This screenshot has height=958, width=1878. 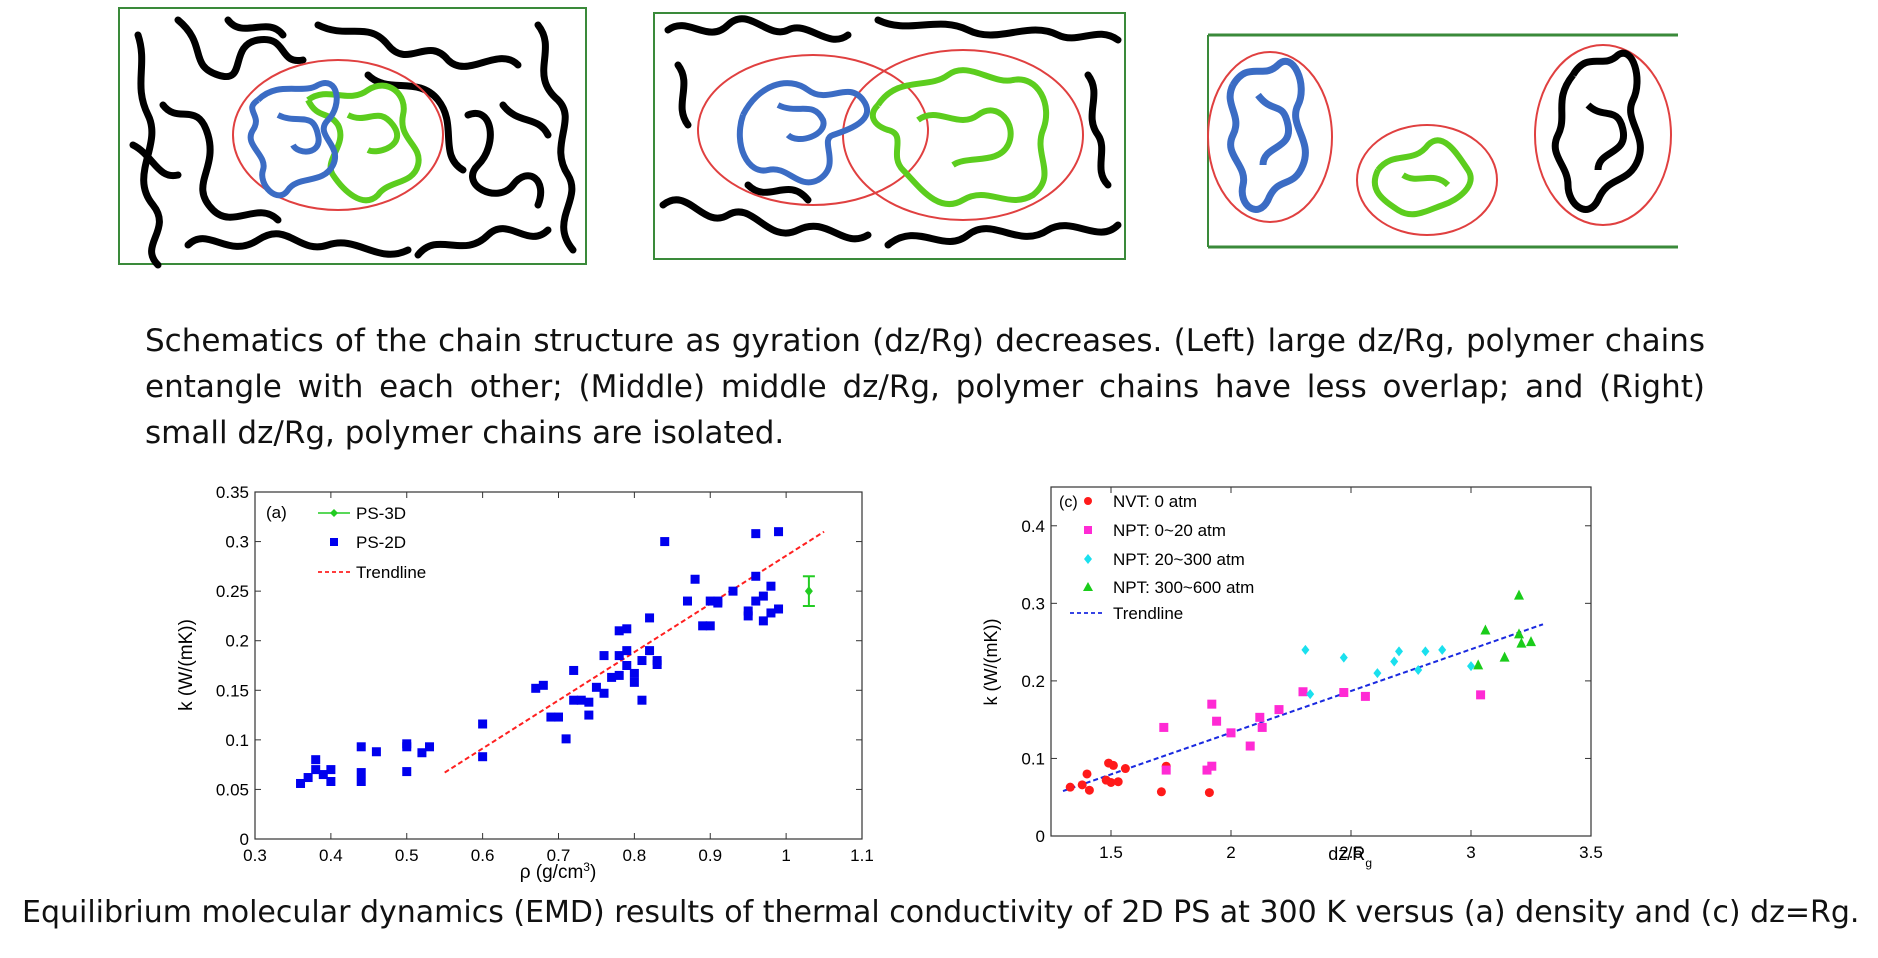 What do you see at coordinates (1068, 502) in the screenshot?
I see `panel-label: (c)` at bounding box center [1068, 502].